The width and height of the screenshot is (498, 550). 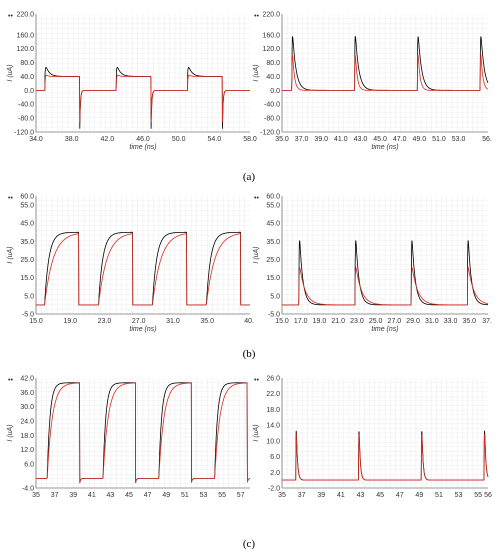 What do you see at coordinates (27, 379) in the screenshot?
I see `y-tick-label: 42.0` at bounding box center [27, 379].